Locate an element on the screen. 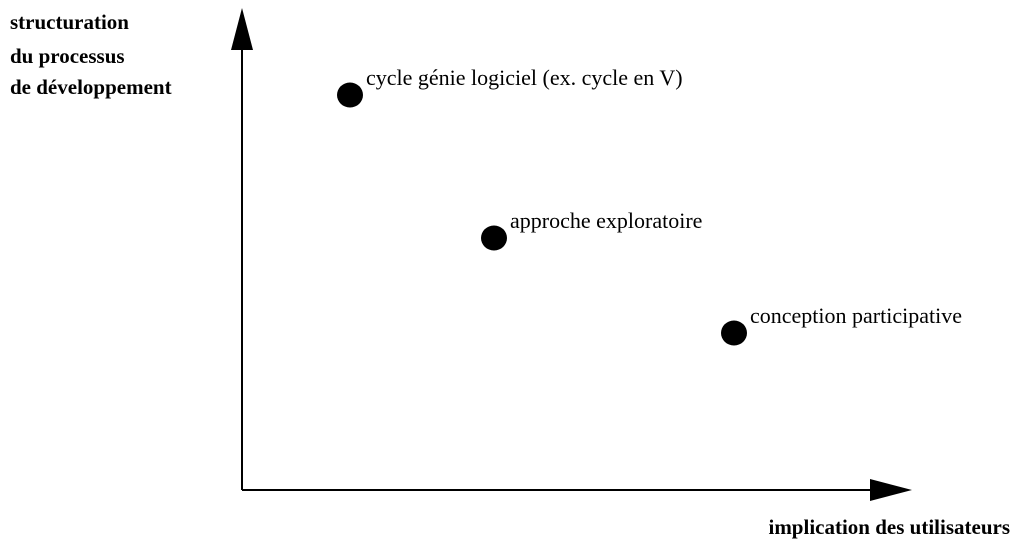 This screenshot has height=543, width=1026. node-label: cycle génie logiciel (ex. cycle en V) is located at coordinates (524, 77).